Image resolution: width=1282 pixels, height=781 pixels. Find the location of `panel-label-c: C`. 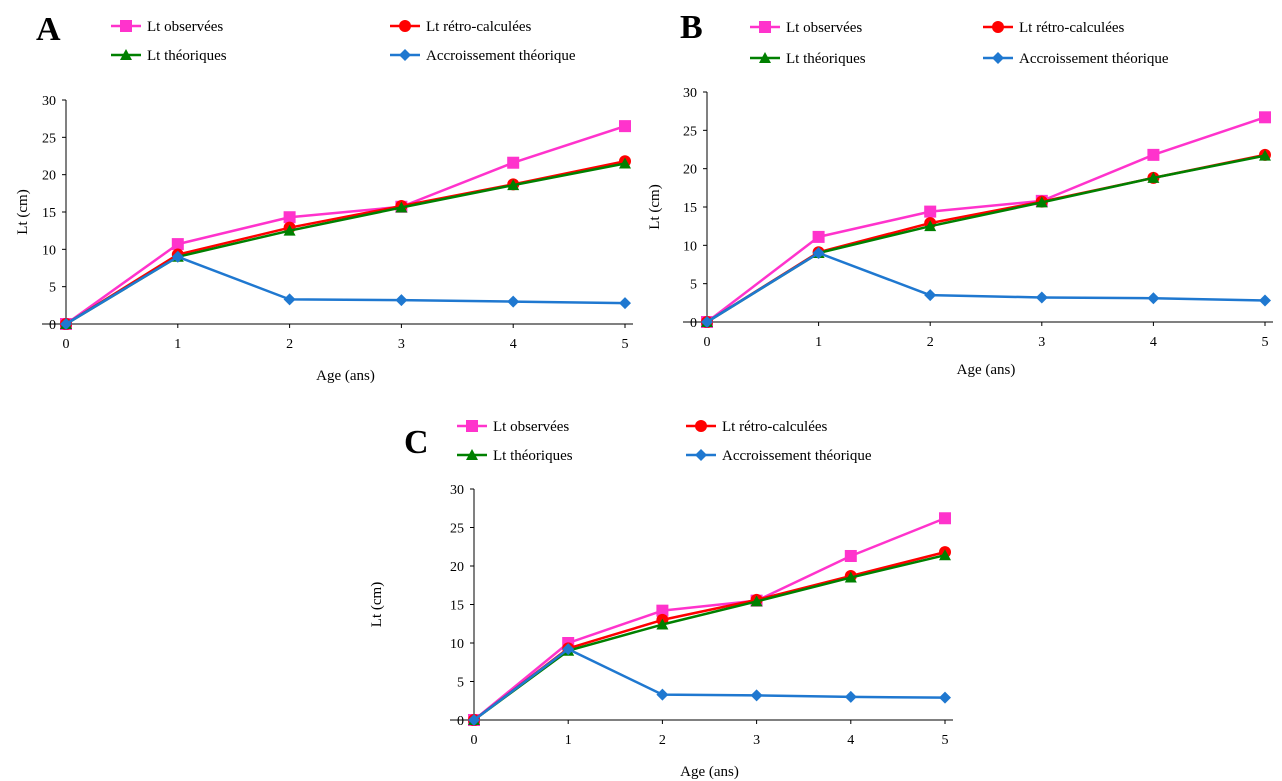

panel-label-c: C is located at coordinates (416, 442).